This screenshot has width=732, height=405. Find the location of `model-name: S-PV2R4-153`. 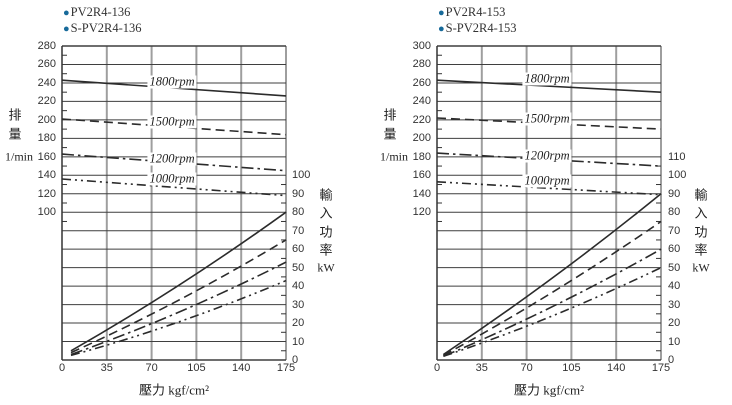

model-name: S-PV2R4-153 is located at coordinates (481, 28).